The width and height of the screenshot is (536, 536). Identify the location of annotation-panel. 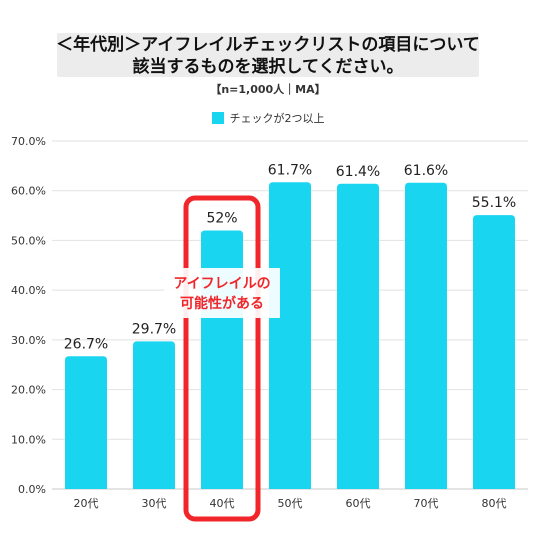
(222, 293).